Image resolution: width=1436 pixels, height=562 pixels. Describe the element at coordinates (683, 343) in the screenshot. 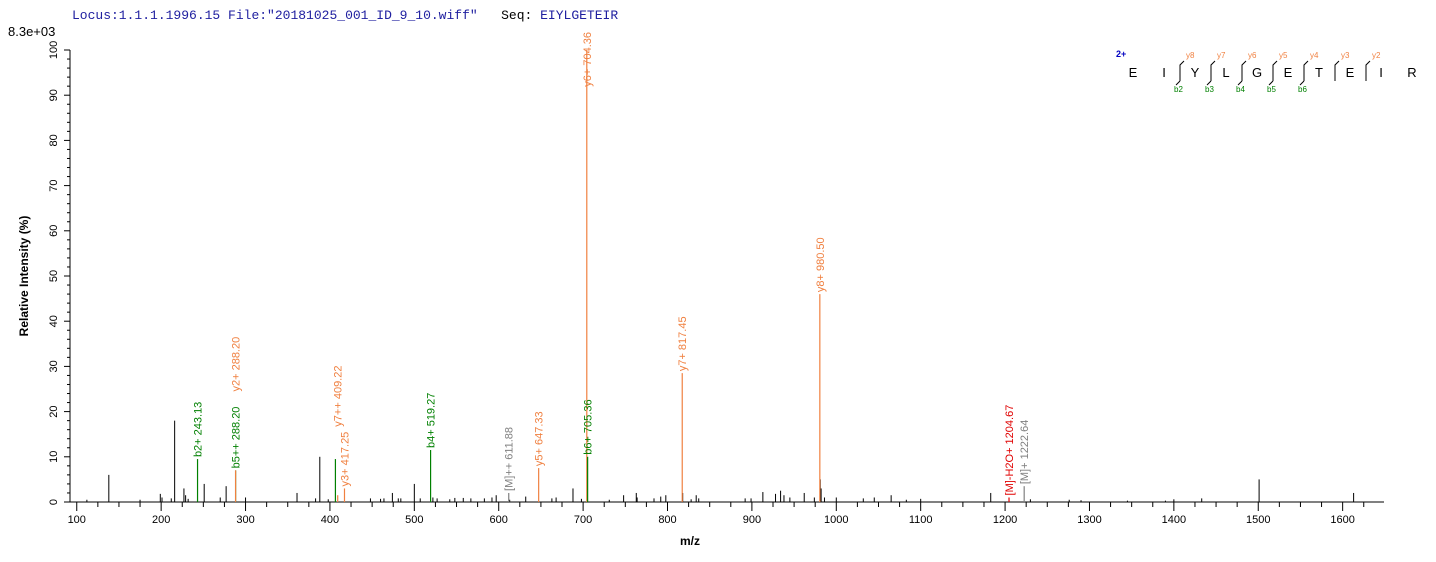

I see `peak-label: y7+ 817.45` at that location.